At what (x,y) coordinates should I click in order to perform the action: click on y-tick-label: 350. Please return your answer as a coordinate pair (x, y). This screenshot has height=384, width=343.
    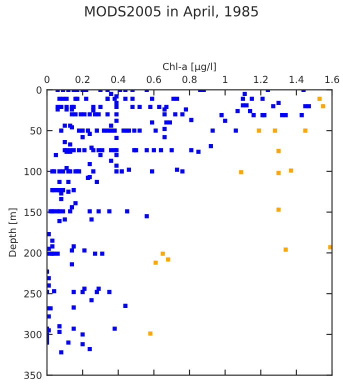
    Looking at the image, I should click on (33, 375).